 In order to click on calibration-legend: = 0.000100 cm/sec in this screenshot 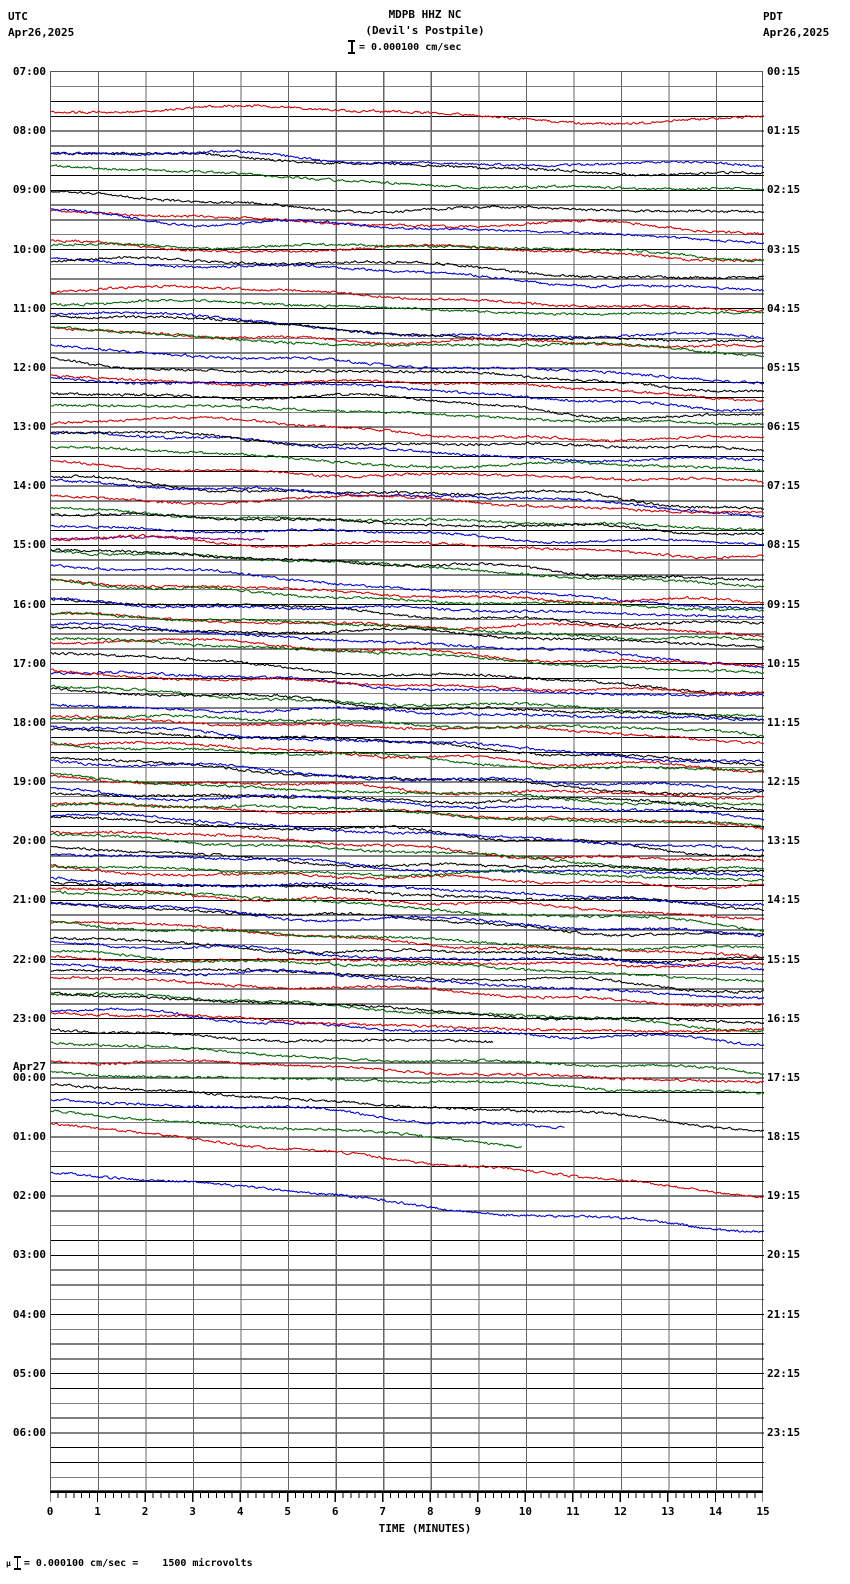, I will do `click(404, 47)`.